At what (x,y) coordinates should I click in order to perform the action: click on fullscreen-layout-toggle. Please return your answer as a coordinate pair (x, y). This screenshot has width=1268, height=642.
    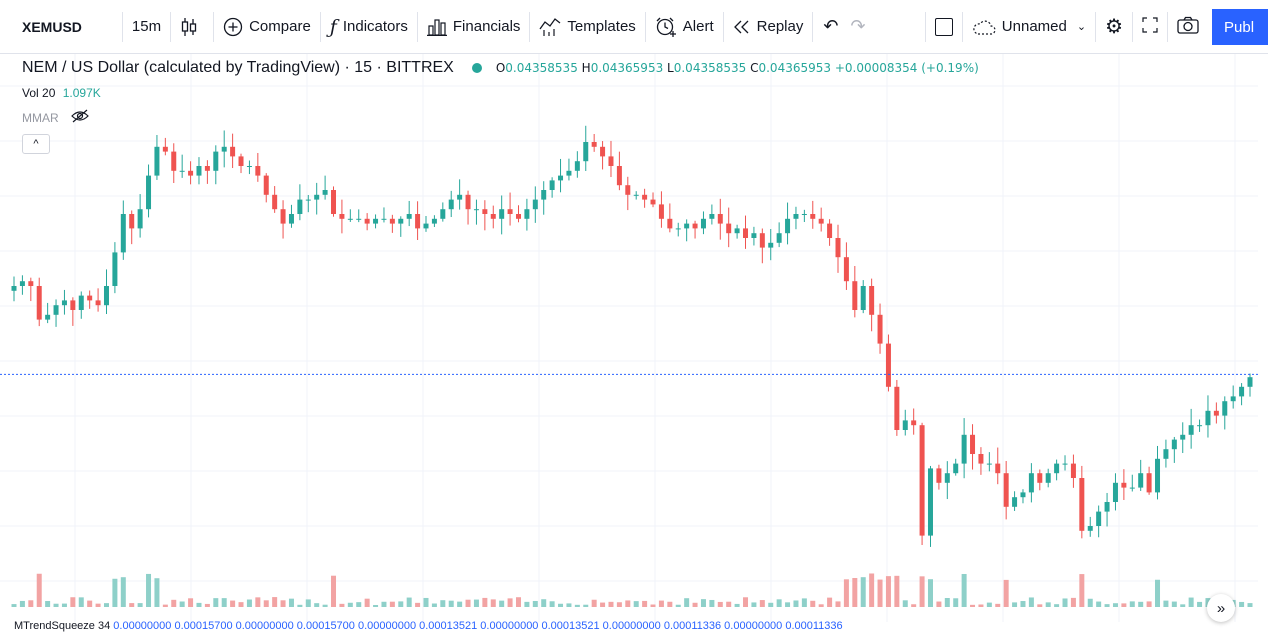
    Looking at the image, I should click on (944, 27).